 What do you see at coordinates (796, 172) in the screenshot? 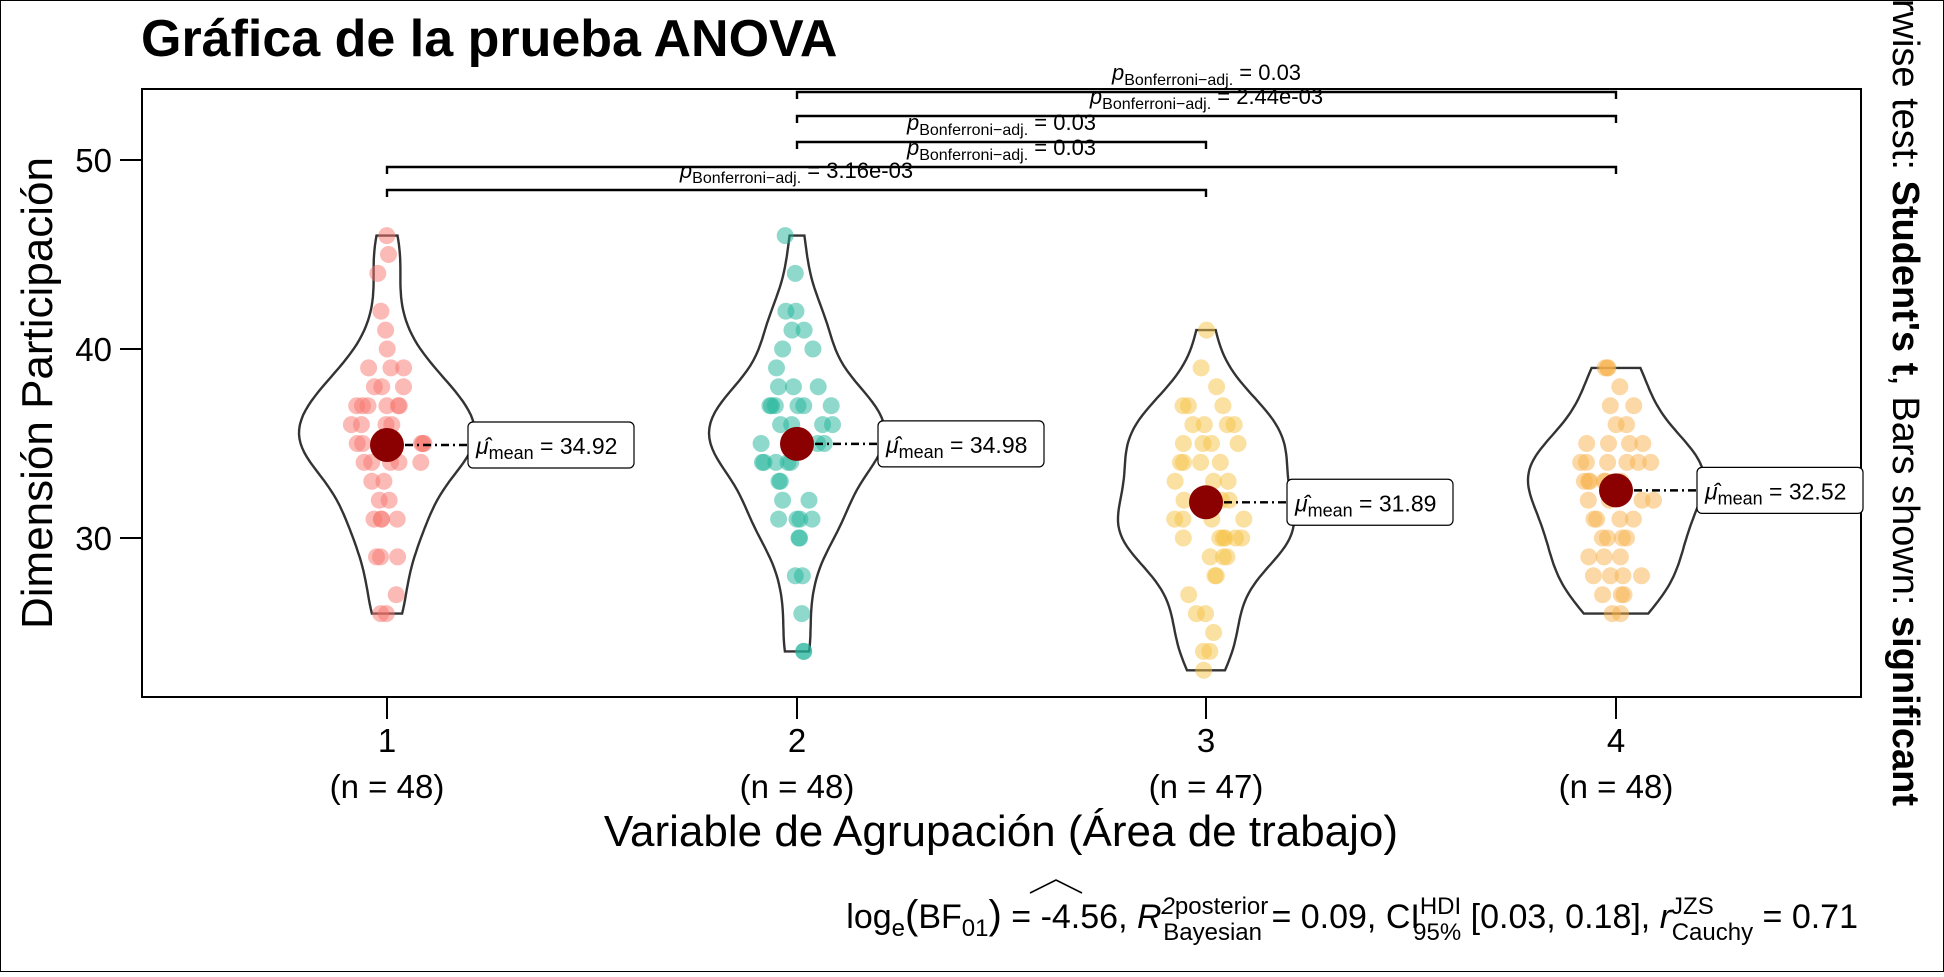
I see `pairwise-pvalue-label: pBonferroni−adj. = 3.16e-03` at bounding box center [796, 172].